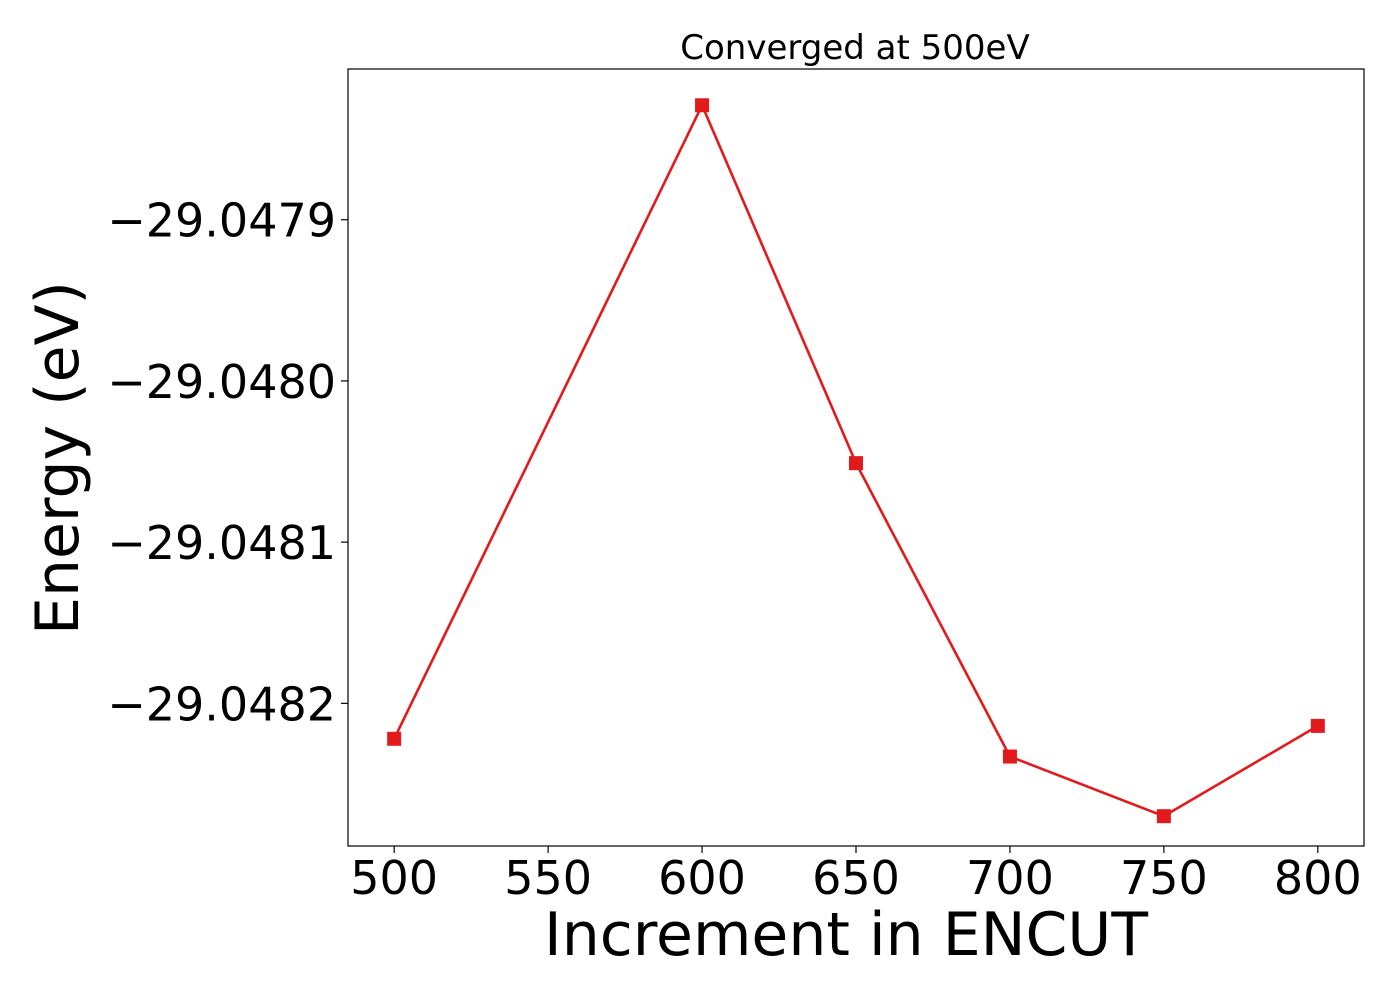 Image resolution: width=1400 pixels, height=1000 pixels. I want to click on chart-title: Converged at 500eV, so click(854, 48).